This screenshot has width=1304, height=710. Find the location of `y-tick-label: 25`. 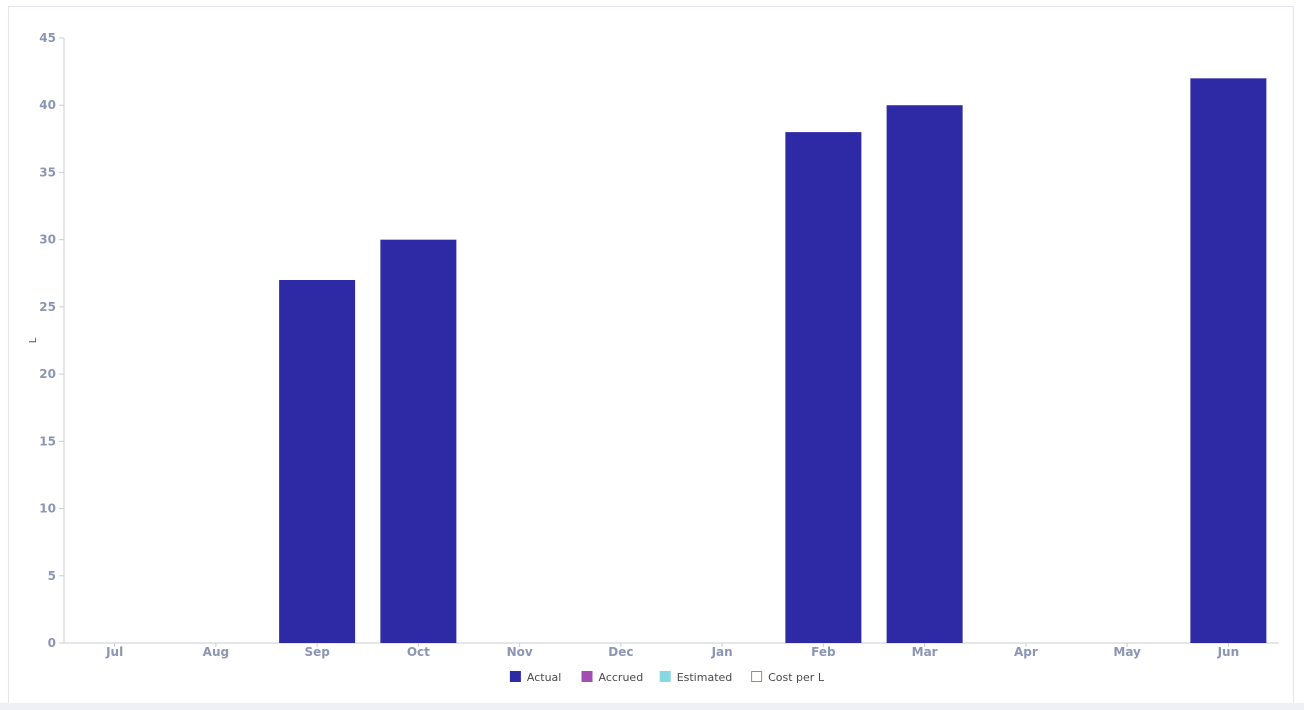

y-tick-label: 25 is located at coordinates (47, 307).